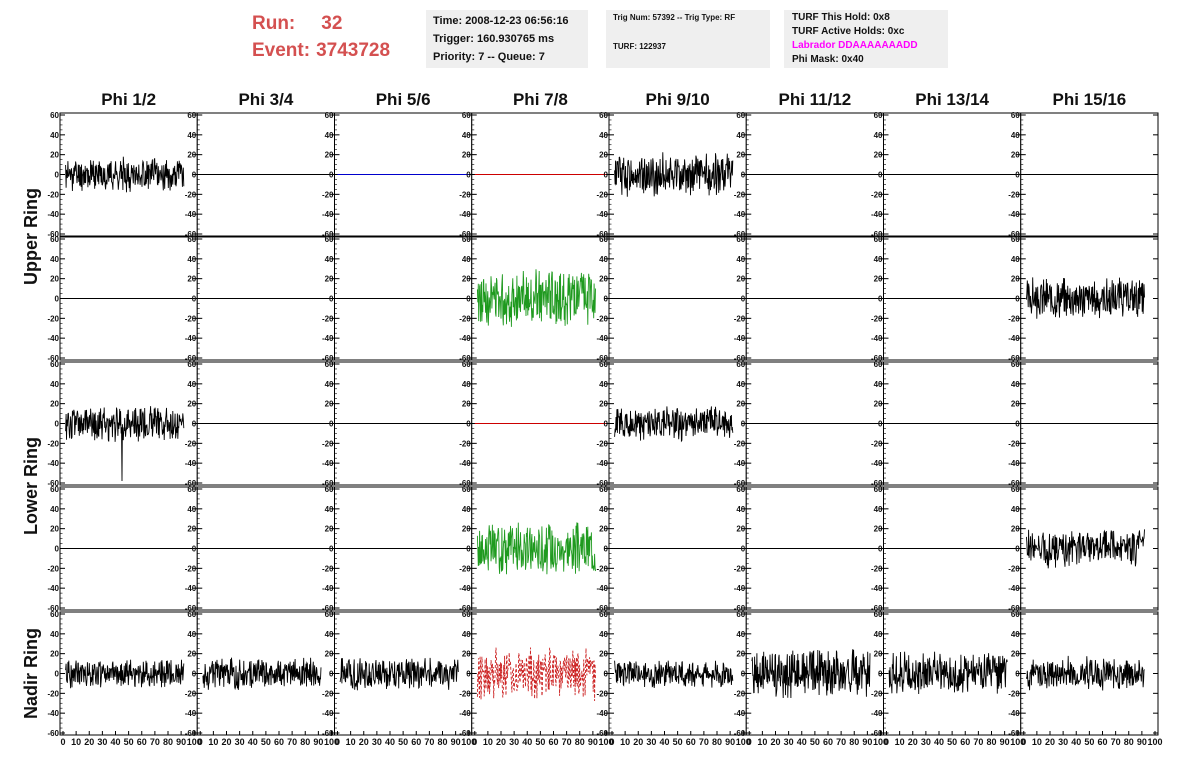 The image size is (1196, 772). Describe the element at coordinates (332, 23) in the screenshot. I see `run-value: 32` at that location.